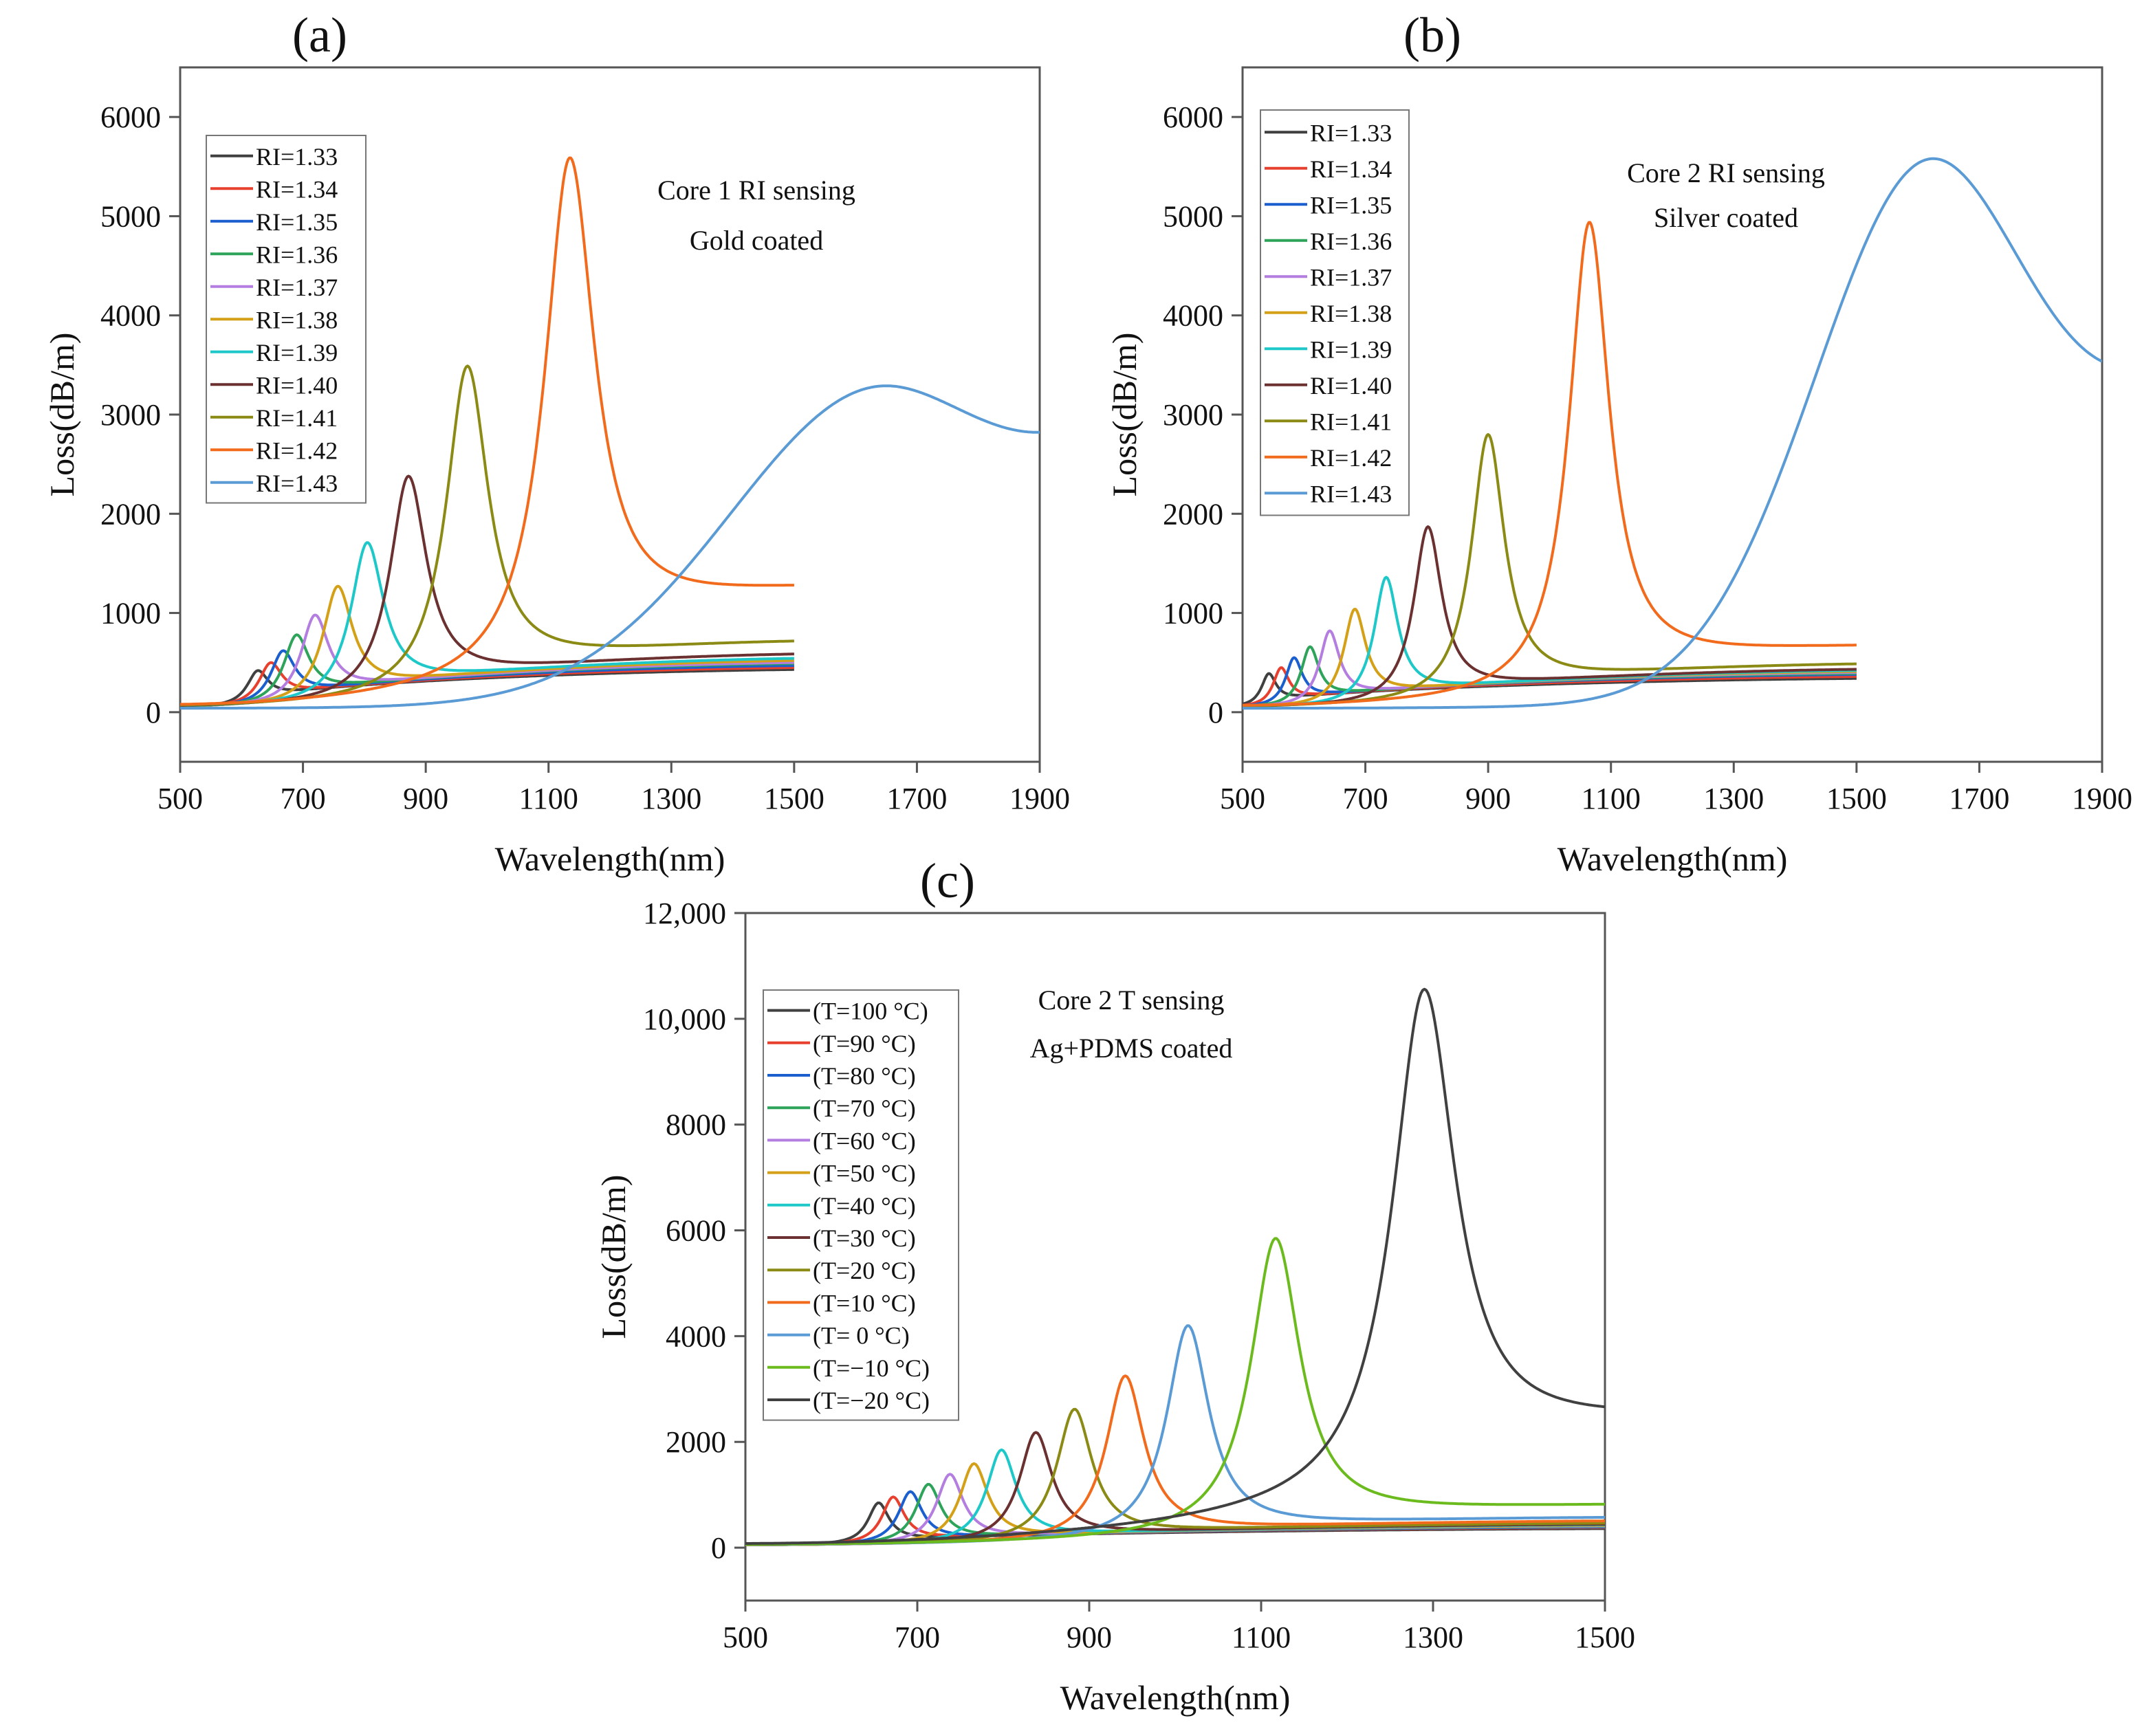 The width and height of the screenshot is (2142, 1736). What do you see at coordinates (696, 1125) in the screenshot?
I see `y-tick-label: 8000` at bounding box center [696, 1125].